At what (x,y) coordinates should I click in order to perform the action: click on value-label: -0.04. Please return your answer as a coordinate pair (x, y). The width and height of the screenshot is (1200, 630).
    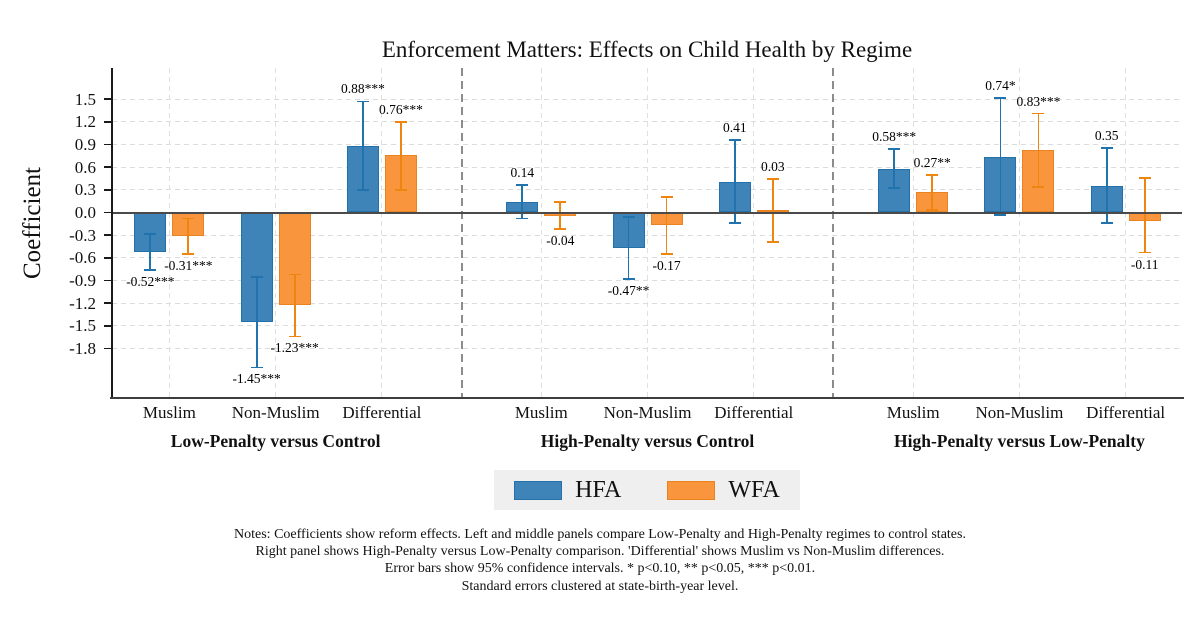
    Looking at the image, I should click on (560, 241).